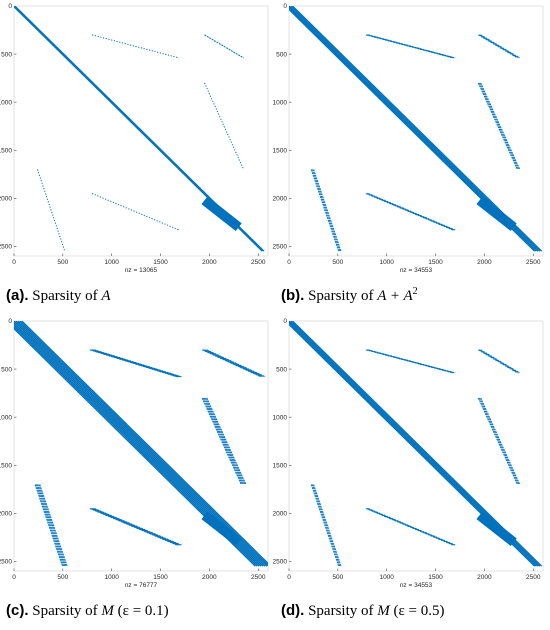 Image resolution: width=550 pixels, height=630 pixels. I want to click on caption-b: (b). Sparsity of A + A2, so click(349, 295).